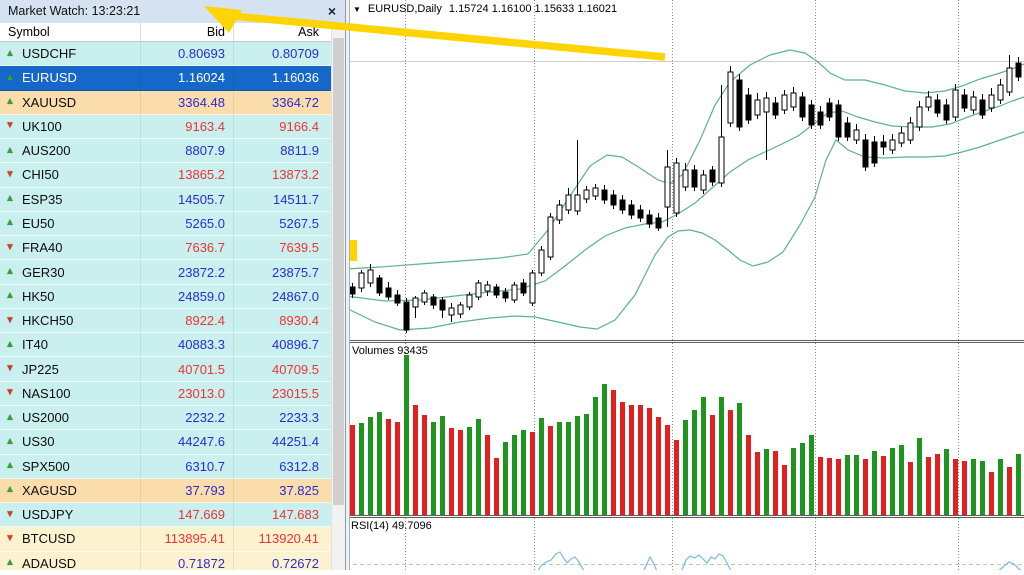 The width and height of the screenshot is (1024, 575). Describe the element at coordinates (282, 223) in the screenshot. I see `ask-value: 5267.5` at that location.